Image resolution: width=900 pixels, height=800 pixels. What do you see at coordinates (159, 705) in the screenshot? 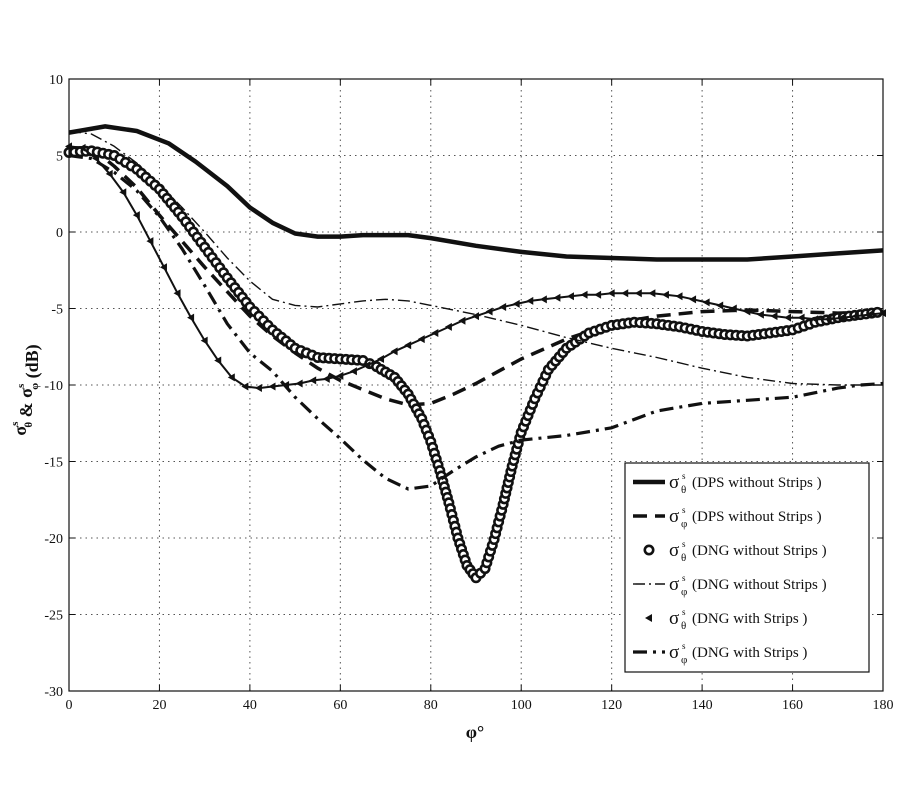
I see `x-tick-label: 20` at bounding box center [159, 705].